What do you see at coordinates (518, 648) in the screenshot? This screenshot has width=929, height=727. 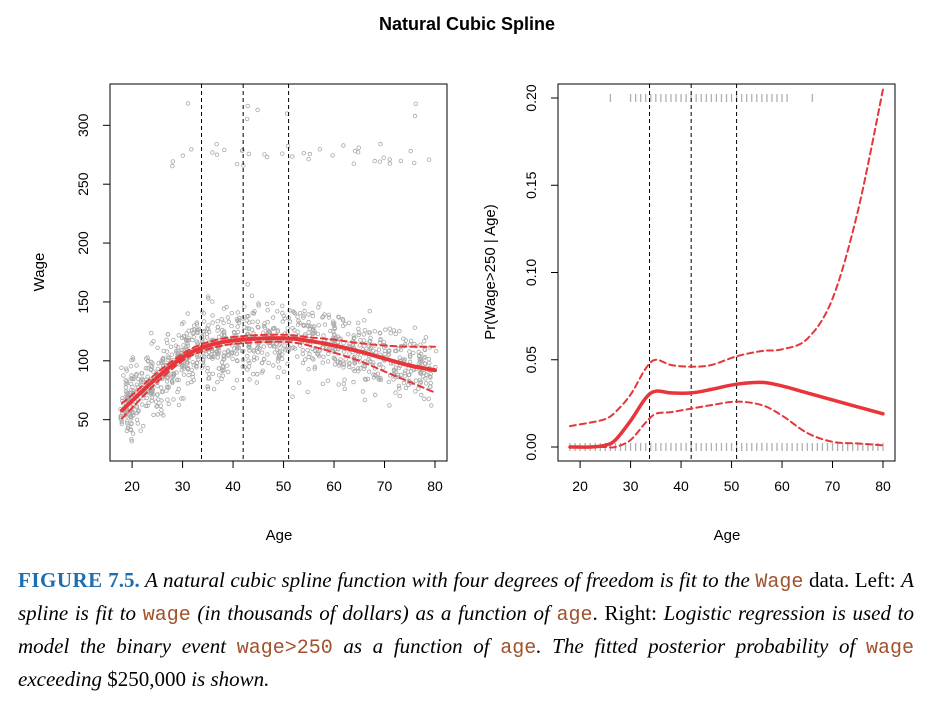 I see `caption-code-age-2: age` at bounding box center [518, 648].